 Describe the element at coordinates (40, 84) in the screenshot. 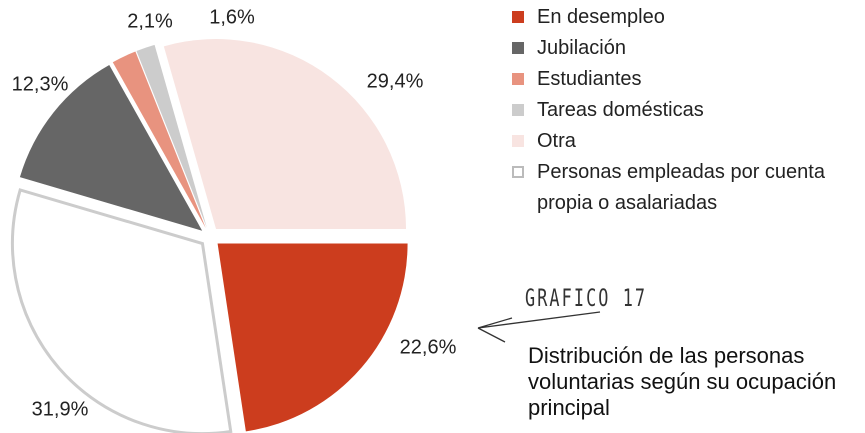

I see `data-label: 12,3%` at that location.